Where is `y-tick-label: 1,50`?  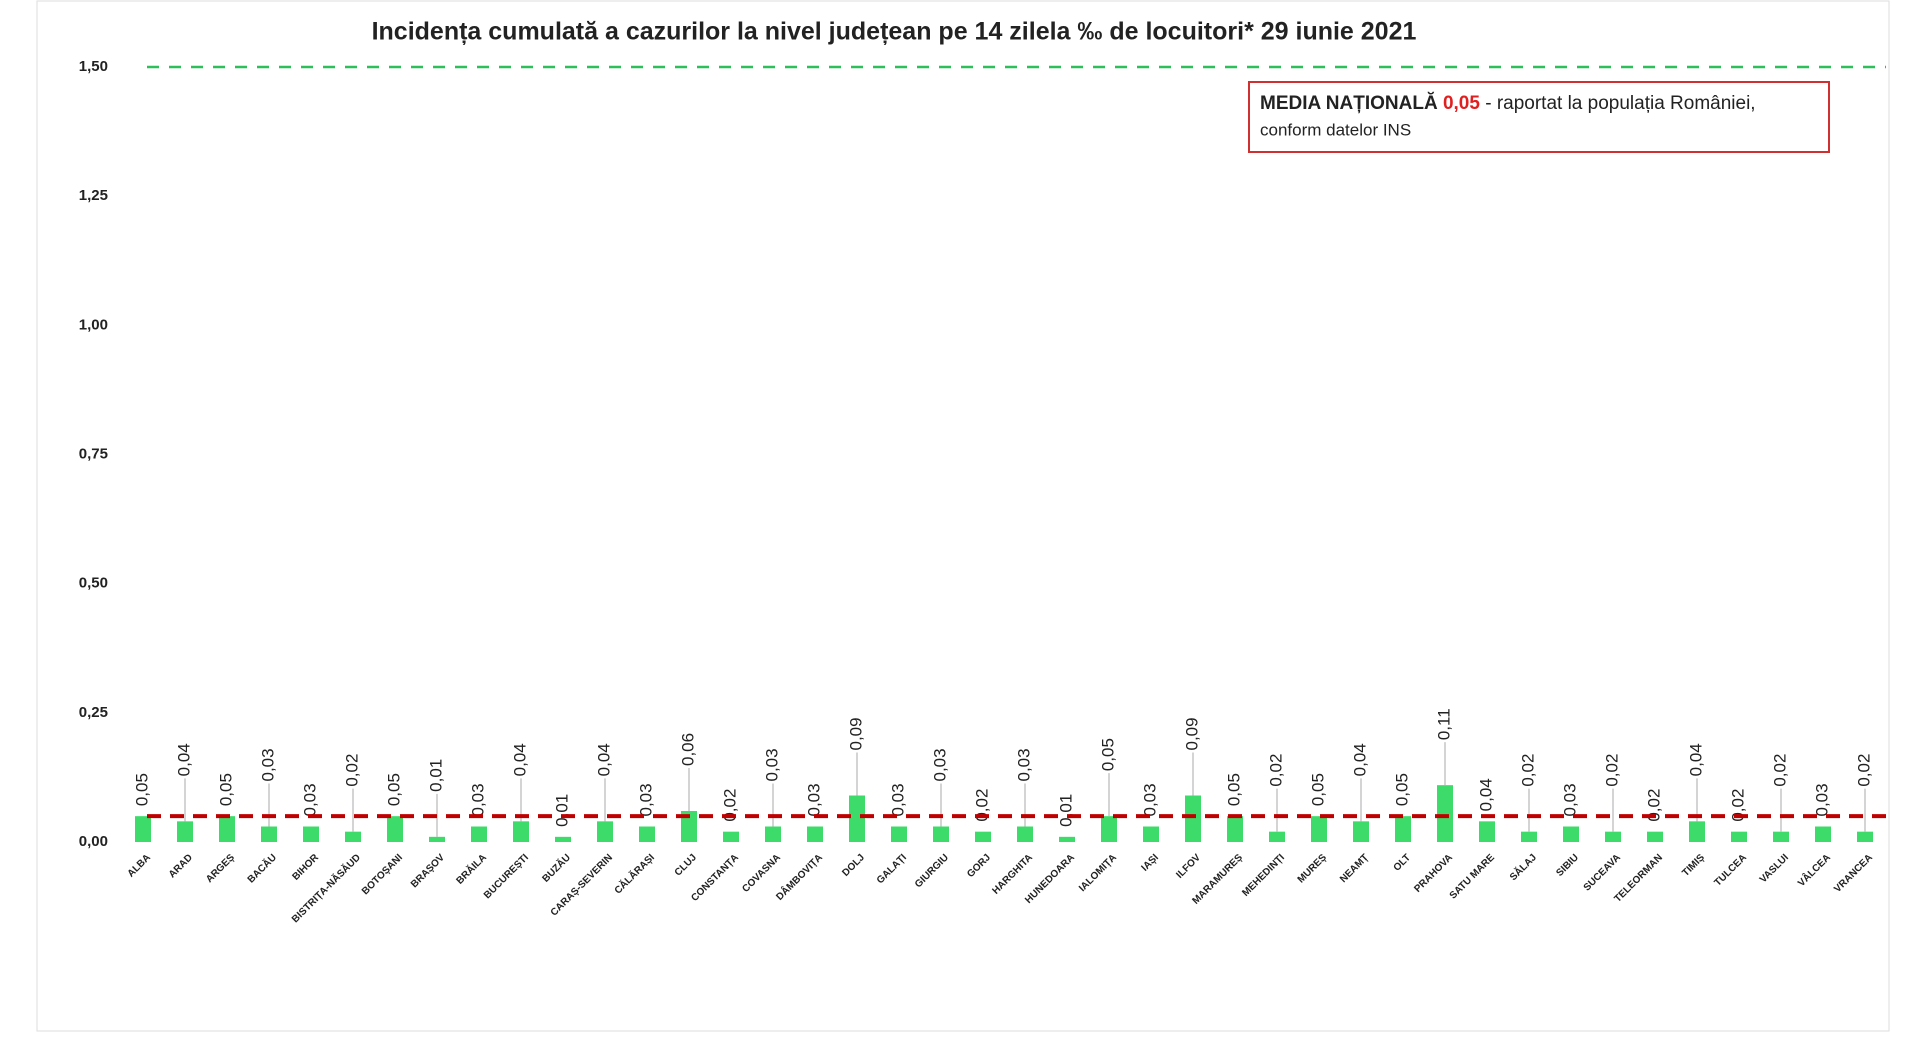
y-tick-label: 1,50 is located at coordinates (93, 66).